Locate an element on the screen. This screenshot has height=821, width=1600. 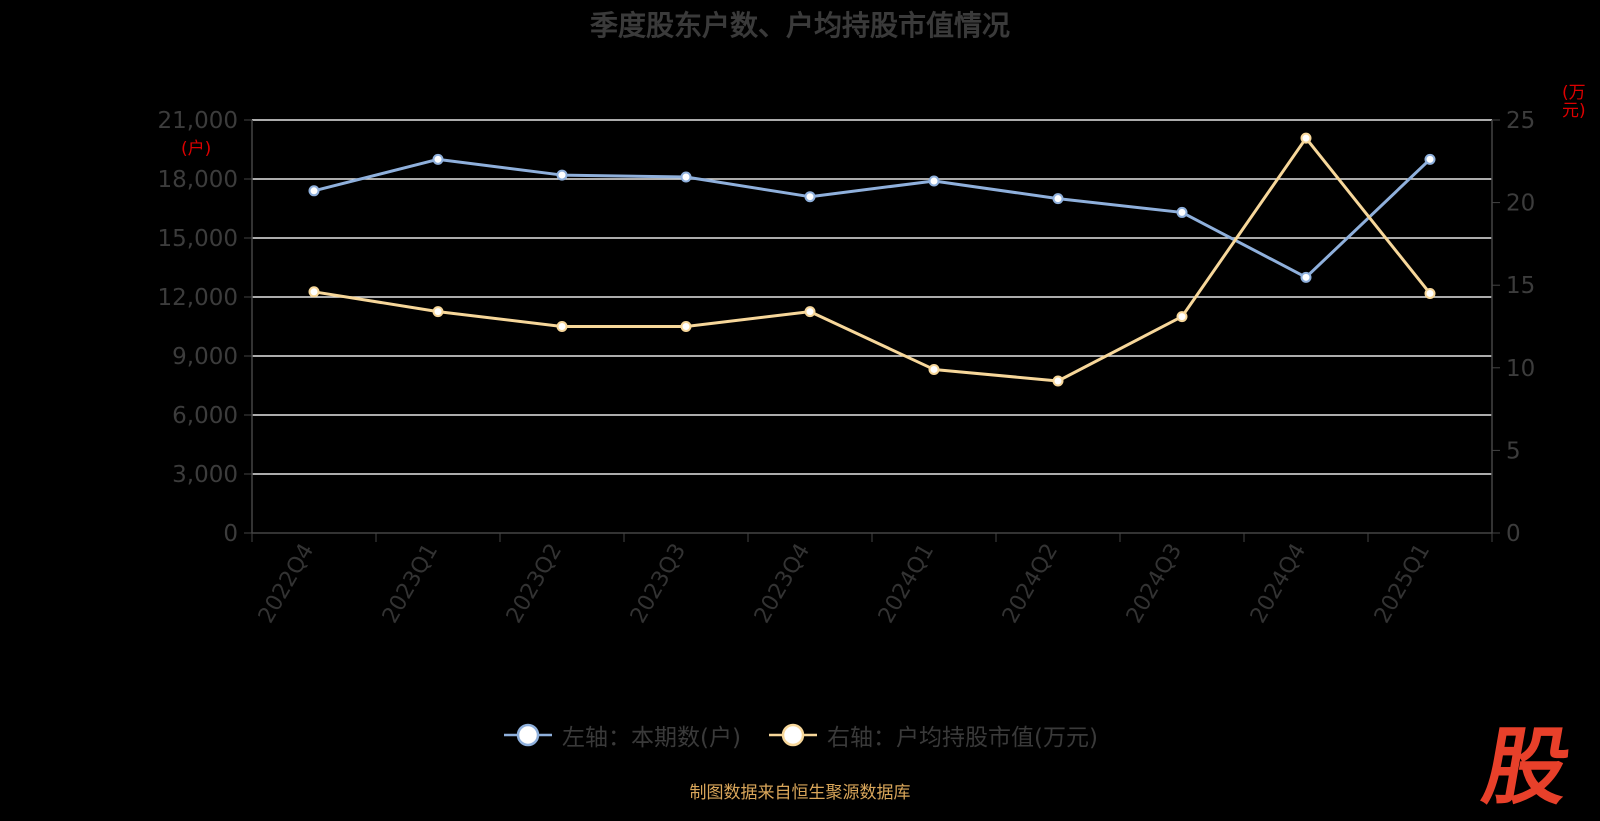
x-tick-label: 2024Q1 is located at coordinates (906, 584).